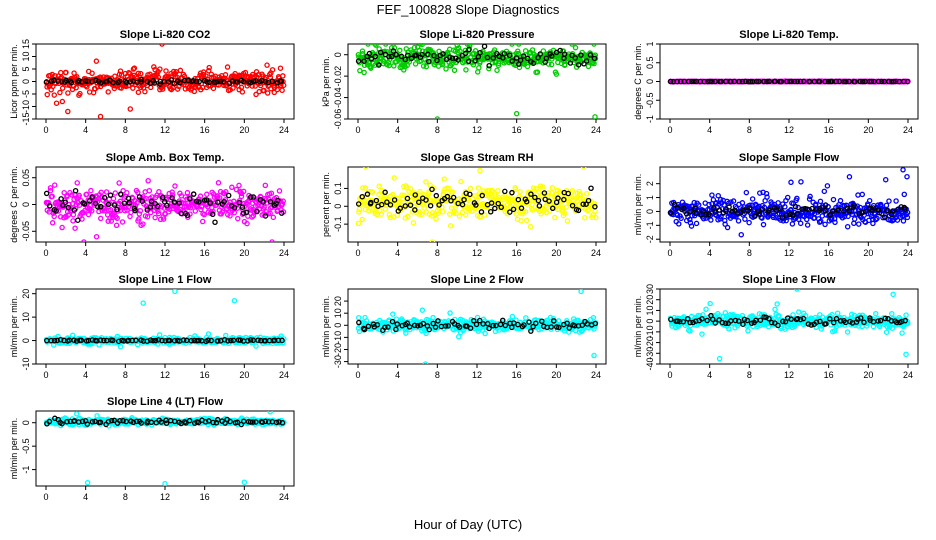 This screenshot has width=936, height=540. What do you see at coordinates (338, 188) in the screenshot?
I see `y-tick-label: 0.1` at bounding box center [338, 188].